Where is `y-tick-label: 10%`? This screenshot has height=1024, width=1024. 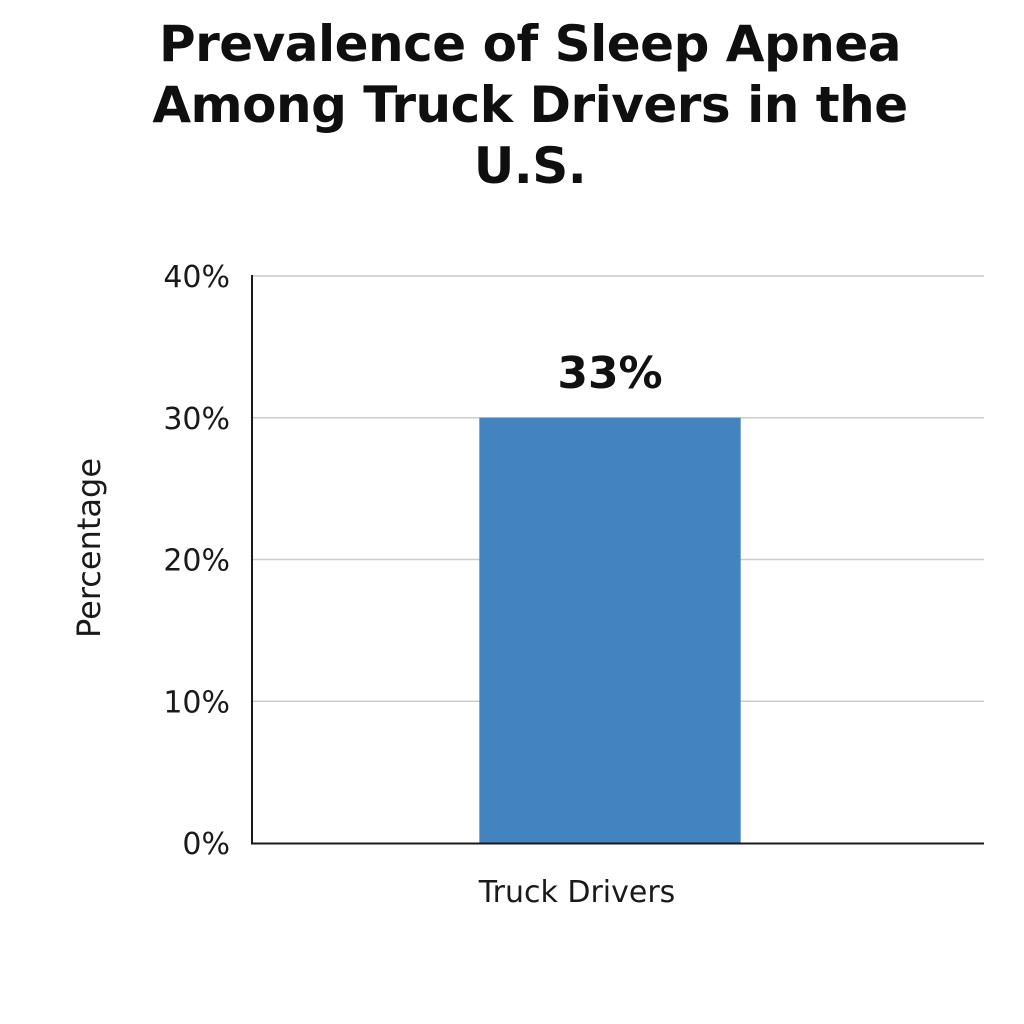 y-tick-label: 10% is located at coordinates (196, 702).